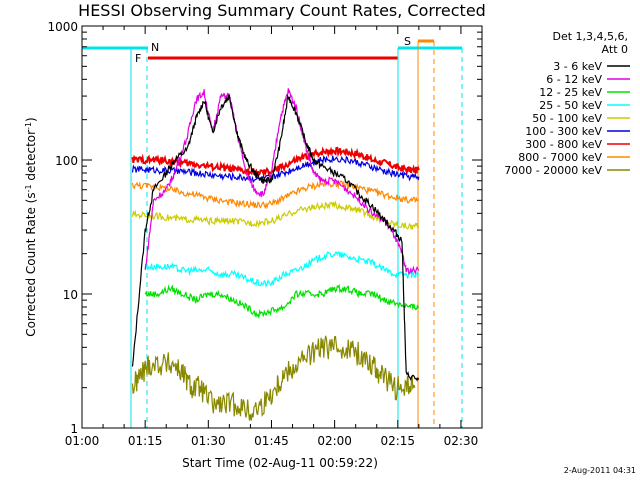 This screenshot has width=640, height=480. Describe the element at coordinates (563, 131) in the screenshot. I see `legend-label: 100 - 300 keV` at that location.